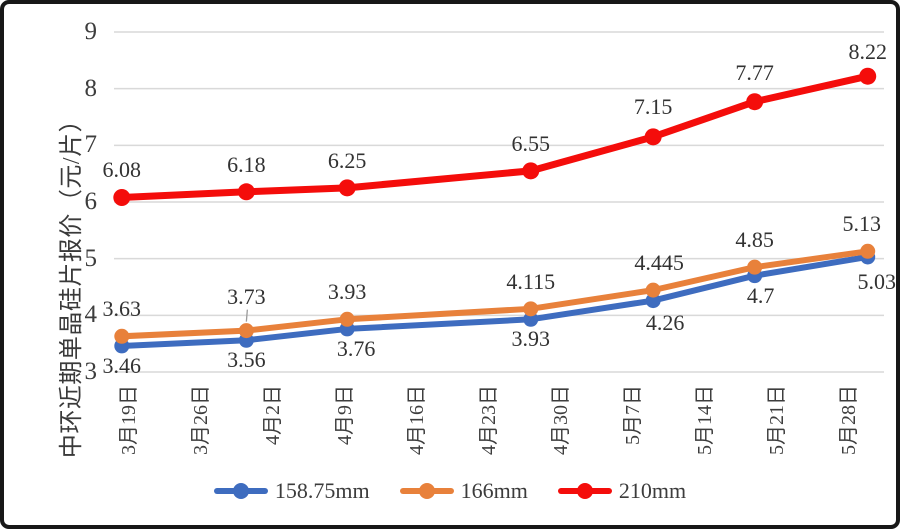 Image resolution: width=900 pixels, height=529 pixels. What do you see at coordinates (754, 240) in the screenshot?
I see `data-label-166mm: 4.85` at bounding box center [754, 240].